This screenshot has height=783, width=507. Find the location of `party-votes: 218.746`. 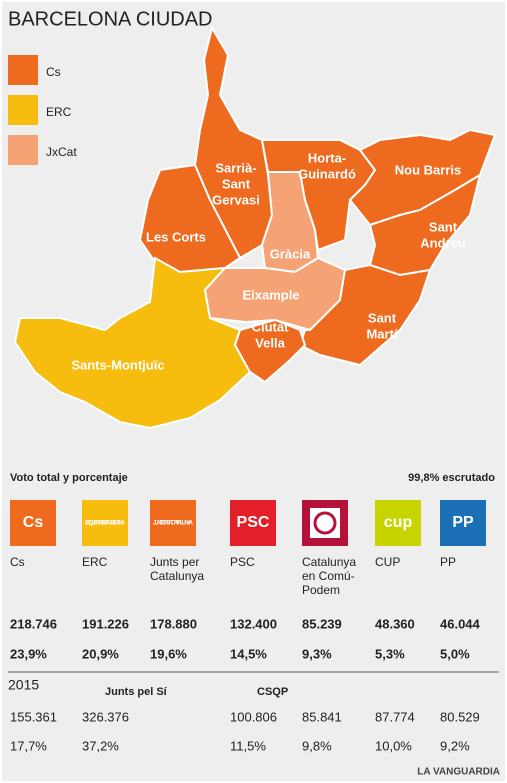

party-votes: 218.746 is located at coordinates (33, 623).